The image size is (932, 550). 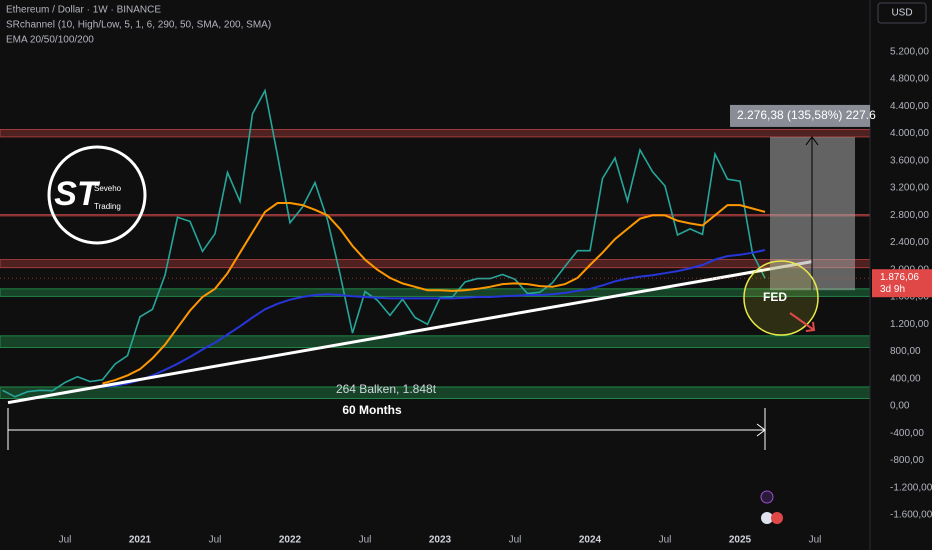 I want to click on countdown-label: 3d 9h, so click(x=892, y=289).